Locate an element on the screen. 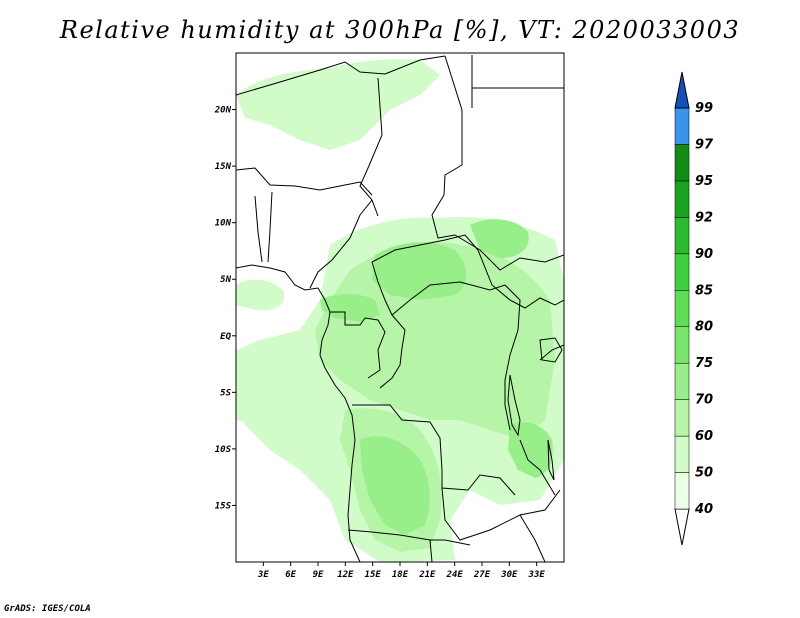 This screenshot has height=618, width=800. x-tick-label: 21E is located at coordinates (427, 575).